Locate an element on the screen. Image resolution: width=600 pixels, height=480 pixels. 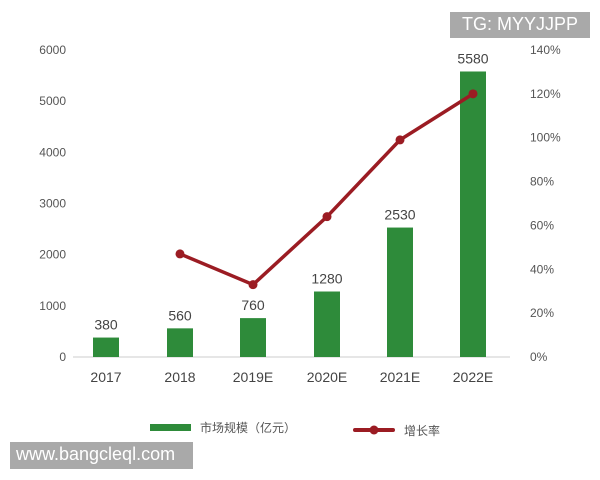
watermark-top: TG: MYYJJPP is located at coordinates (519, 25).